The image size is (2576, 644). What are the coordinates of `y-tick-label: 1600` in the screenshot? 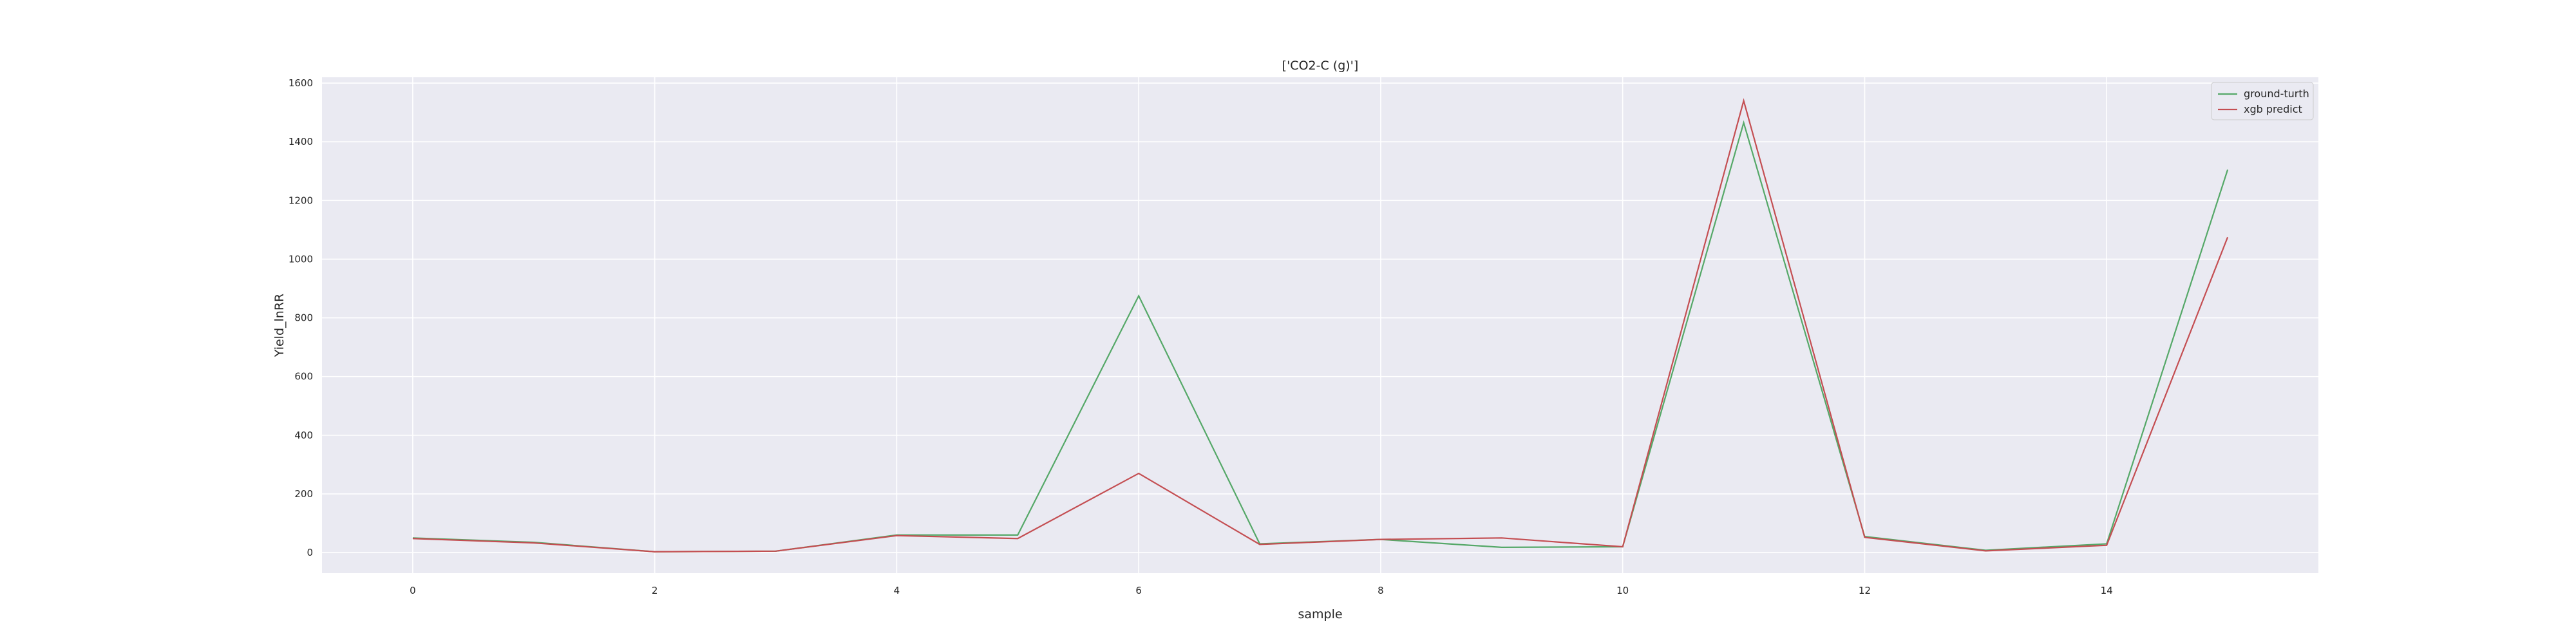 It's located at (301, 83).